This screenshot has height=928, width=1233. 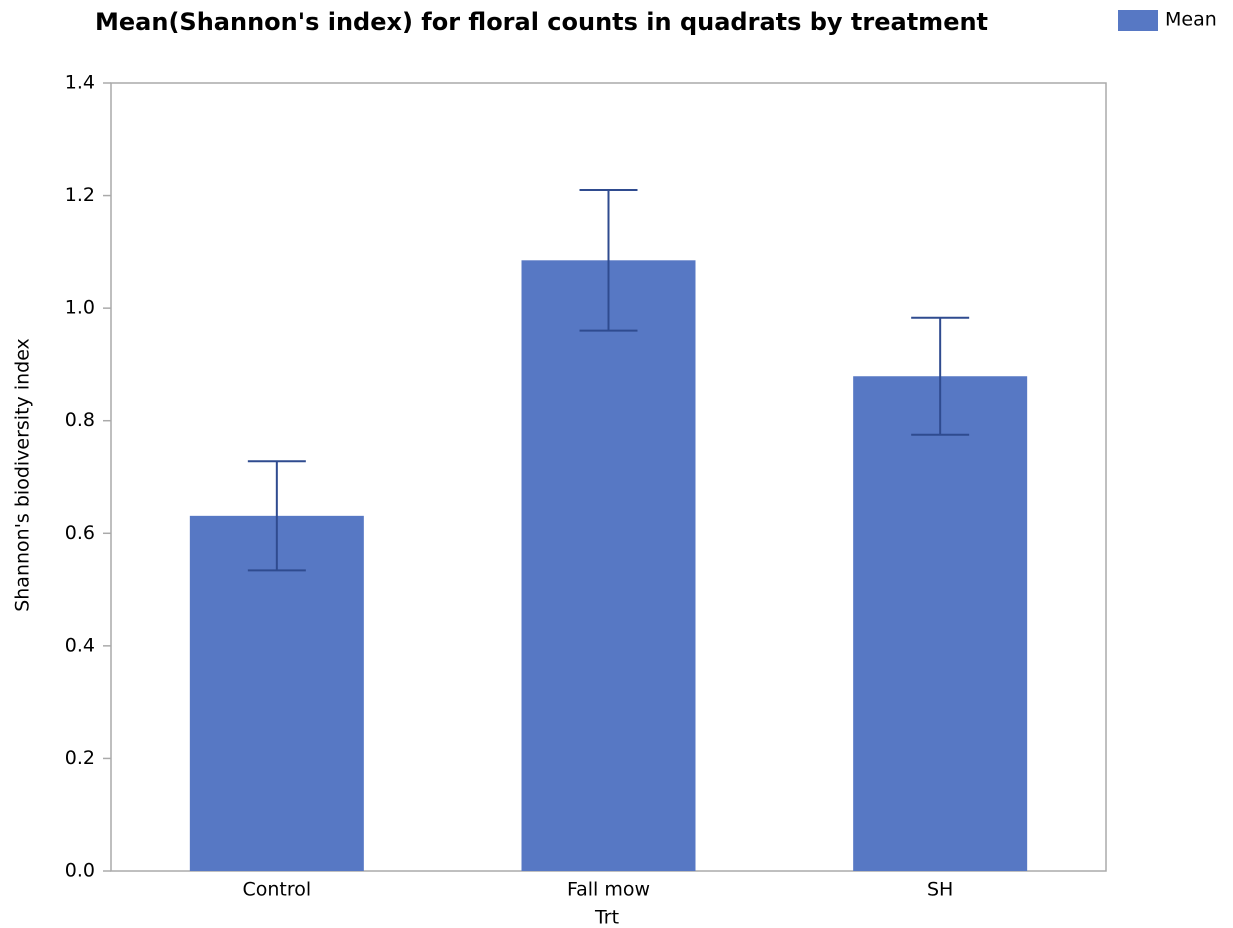 I want to click on y-axis-label: Shannon's biodiversity index, so click(x=23, y=475).